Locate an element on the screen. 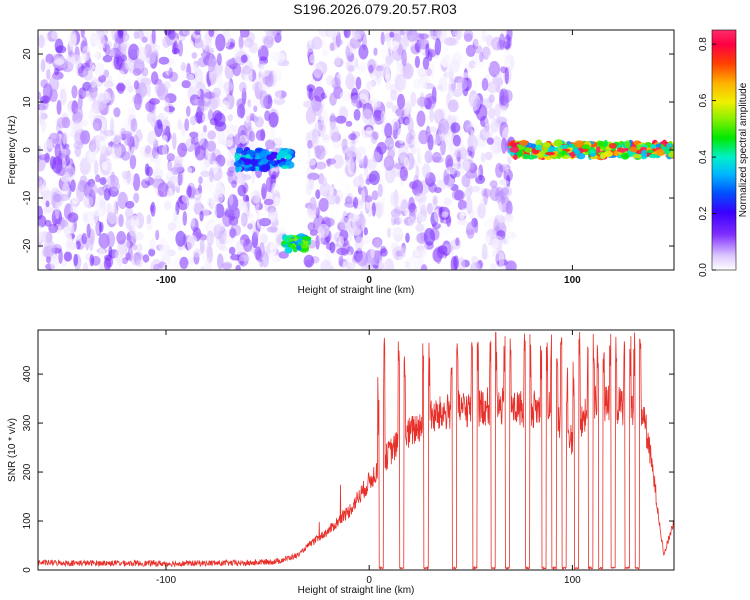  figure-title: S196.2026.079.20.57.R03 is located at coordinates (375, 9).